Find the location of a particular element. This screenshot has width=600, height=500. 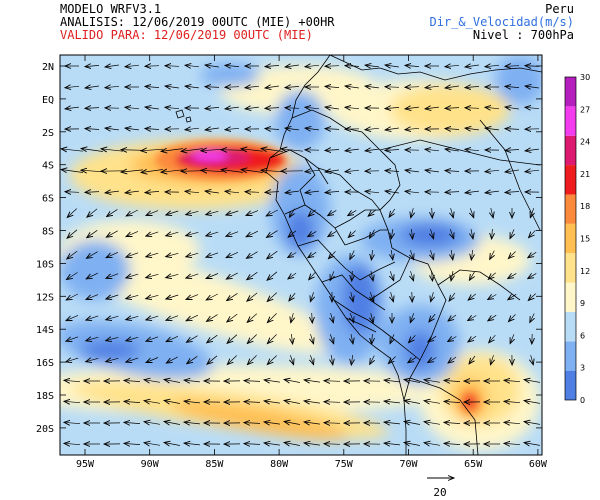

colorbar-tick-label: 0 is located at coordinates (582, 400).